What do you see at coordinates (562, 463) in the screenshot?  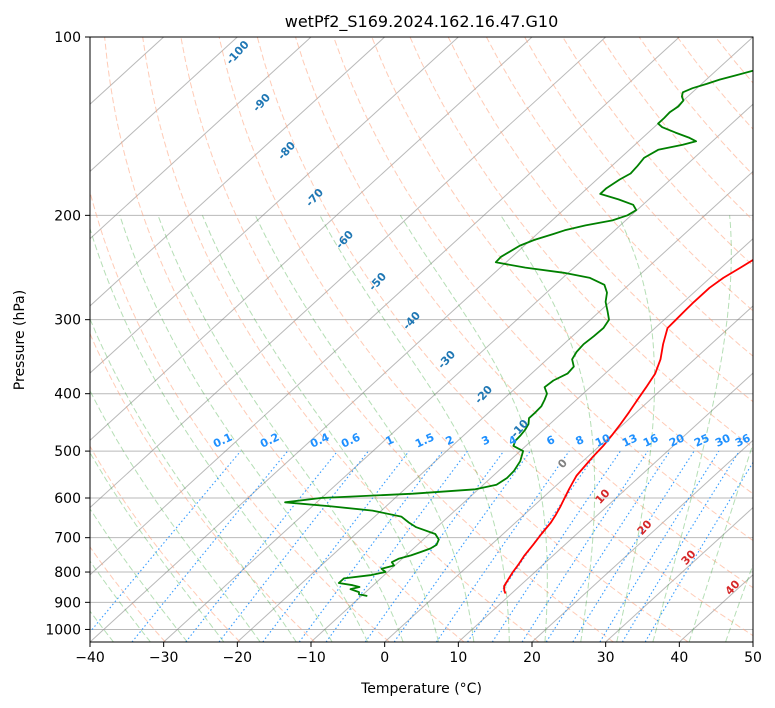 I see `isotherm-label: 0` at bounding box center [562, 463].